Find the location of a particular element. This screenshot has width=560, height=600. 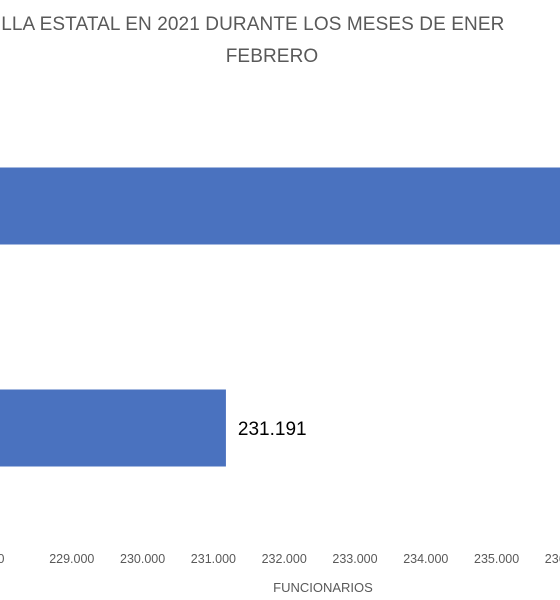

x-tick-label: 231.000 is located at coordinates (213, 559).